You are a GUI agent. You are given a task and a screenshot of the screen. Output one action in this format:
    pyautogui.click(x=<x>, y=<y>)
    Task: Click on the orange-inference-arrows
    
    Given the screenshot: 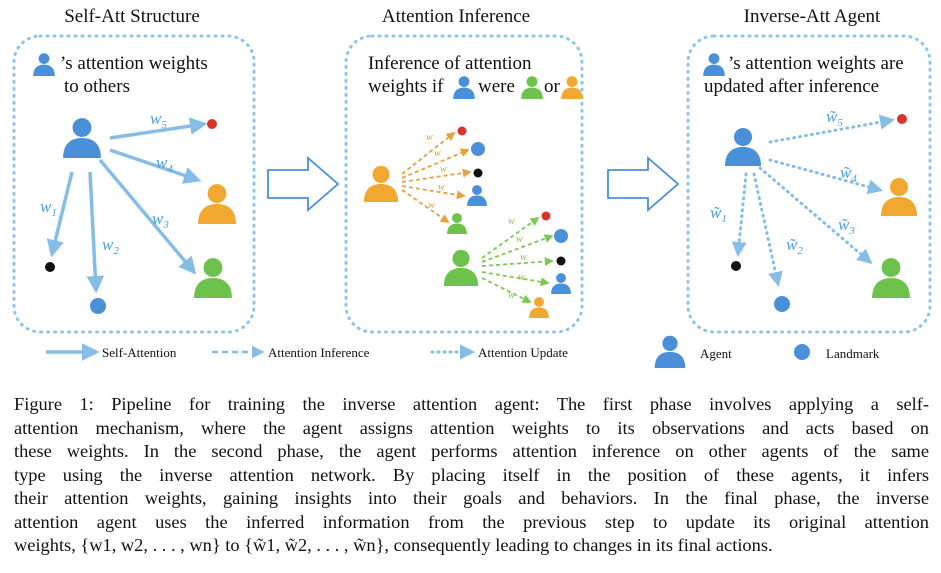 What is the action you would take?
    pyautogui.click(x=436, y=177)
    